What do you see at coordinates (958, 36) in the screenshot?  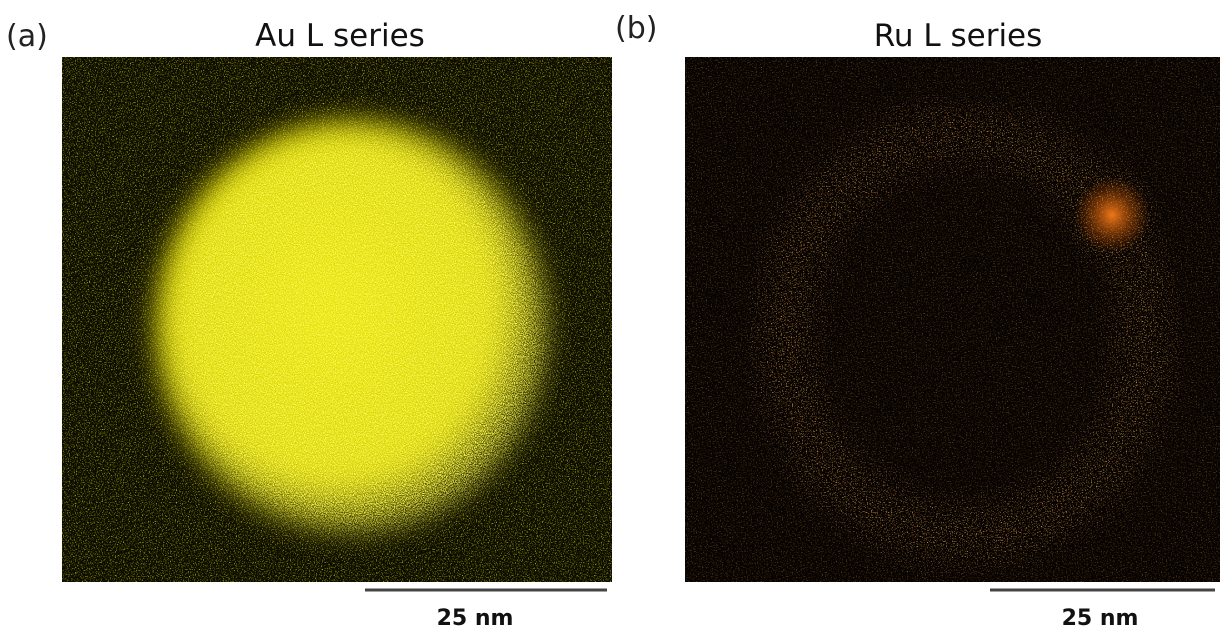 I see `panel-title: Ru L series` at bounding box center [958, 36].